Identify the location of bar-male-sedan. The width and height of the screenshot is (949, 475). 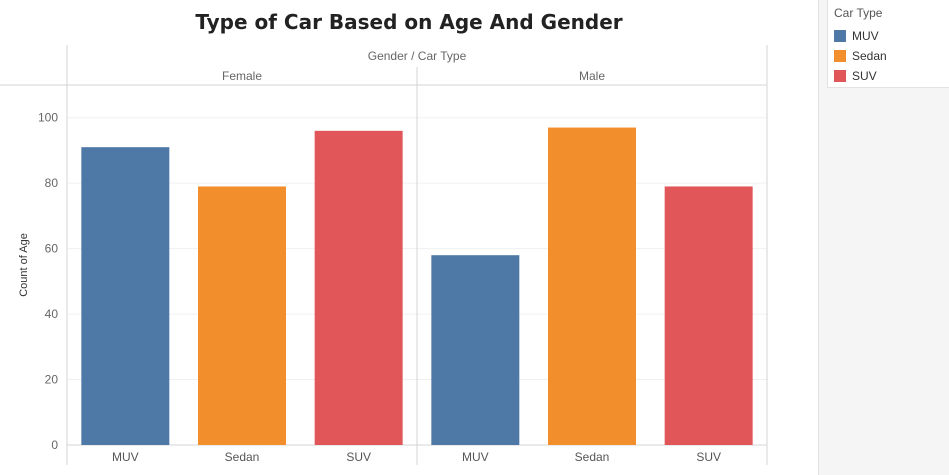
(592, 286).